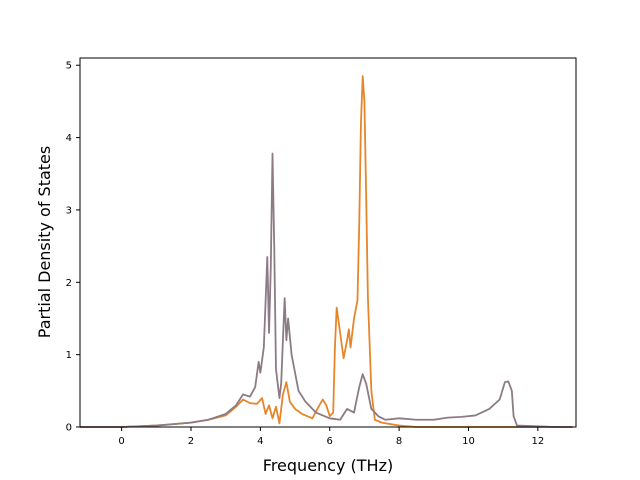 This screenshot has width=640, height=480. Describe the element at coordinates (468, 441) in the screenshot. I see `x-tick-label: 10` at that location.